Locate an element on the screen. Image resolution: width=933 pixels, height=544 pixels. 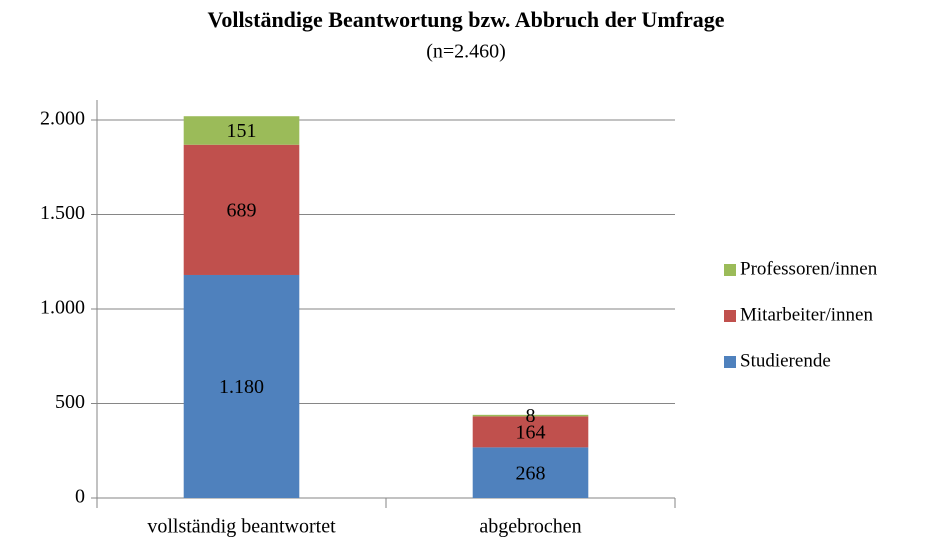
y-tick-label: 500 is located at coordinates (70, 402).